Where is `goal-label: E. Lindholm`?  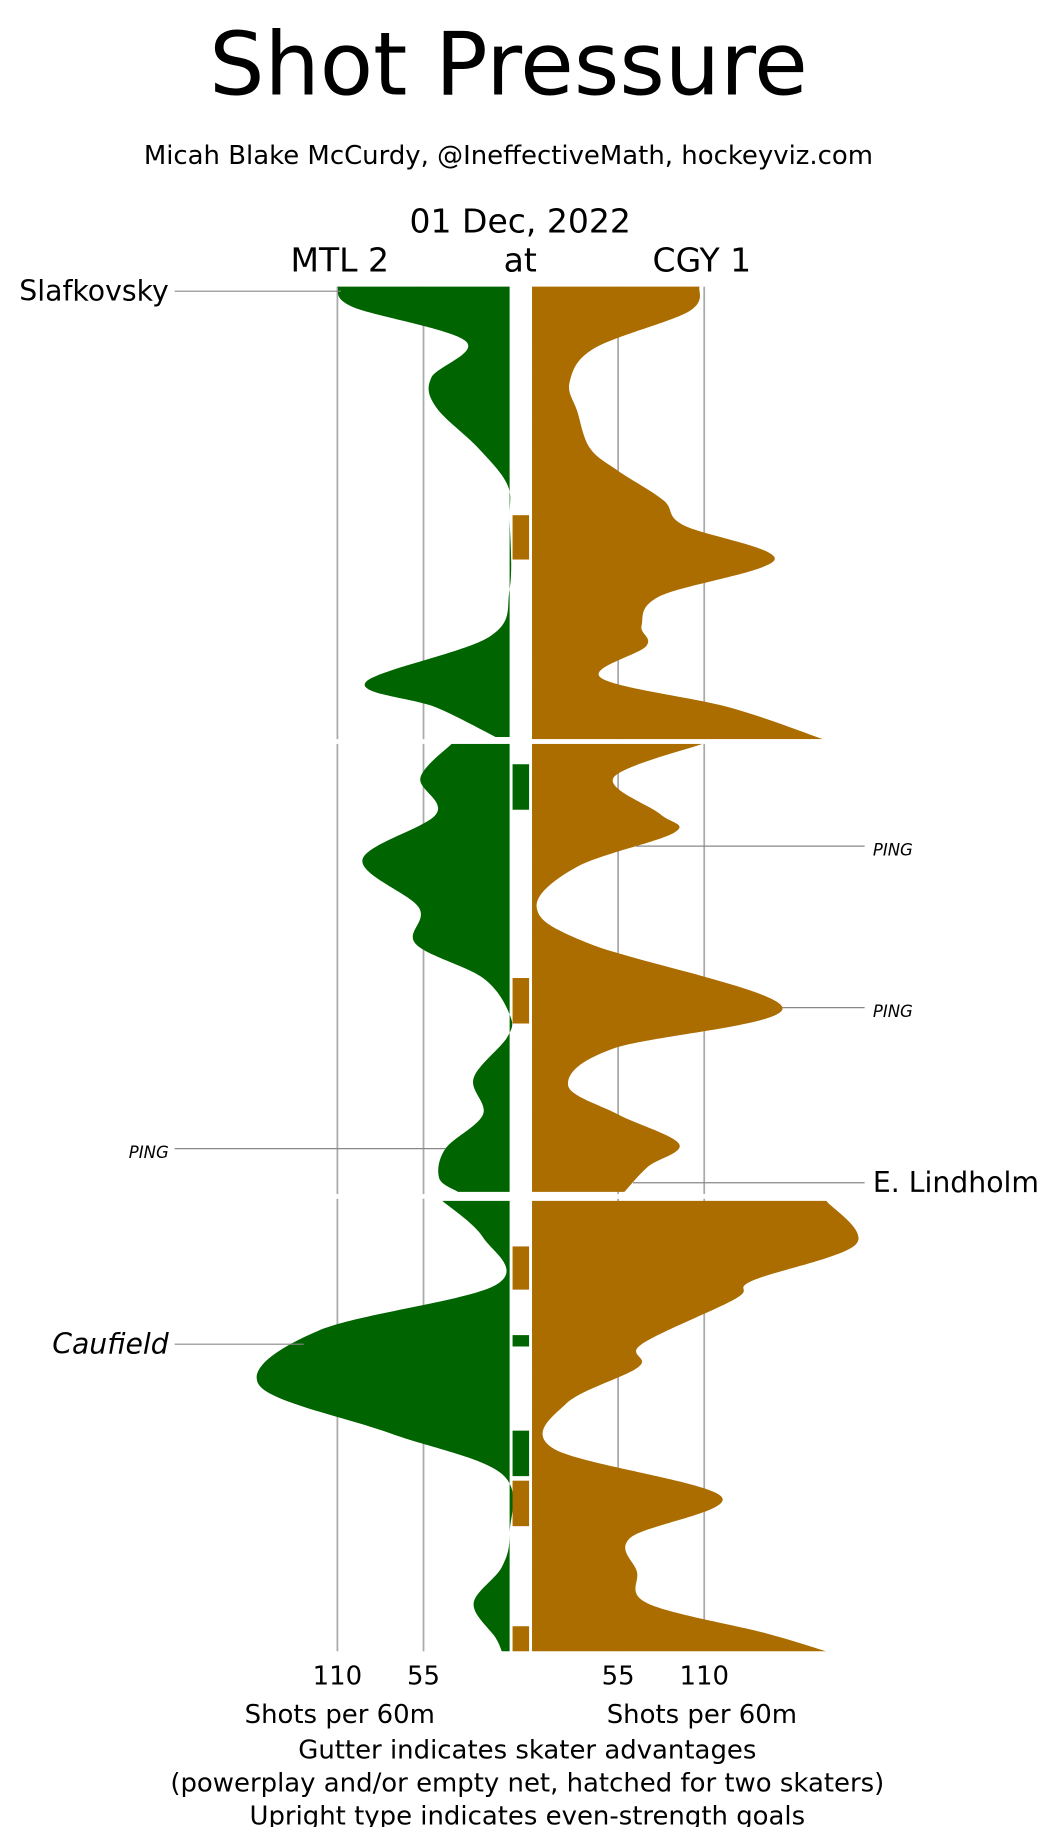
goal-label: E. Lindholm is located at coordinates (956, 1182).